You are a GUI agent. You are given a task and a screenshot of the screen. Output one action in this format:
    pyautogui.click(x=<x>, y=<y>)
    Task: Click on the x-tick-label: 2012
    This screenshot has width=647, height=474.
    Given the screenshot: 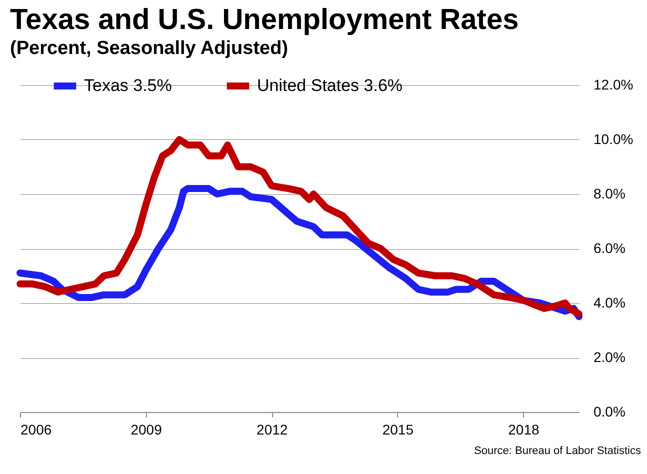 What is the action you would take?
    pyautogui.click(x=272, y=430)
    